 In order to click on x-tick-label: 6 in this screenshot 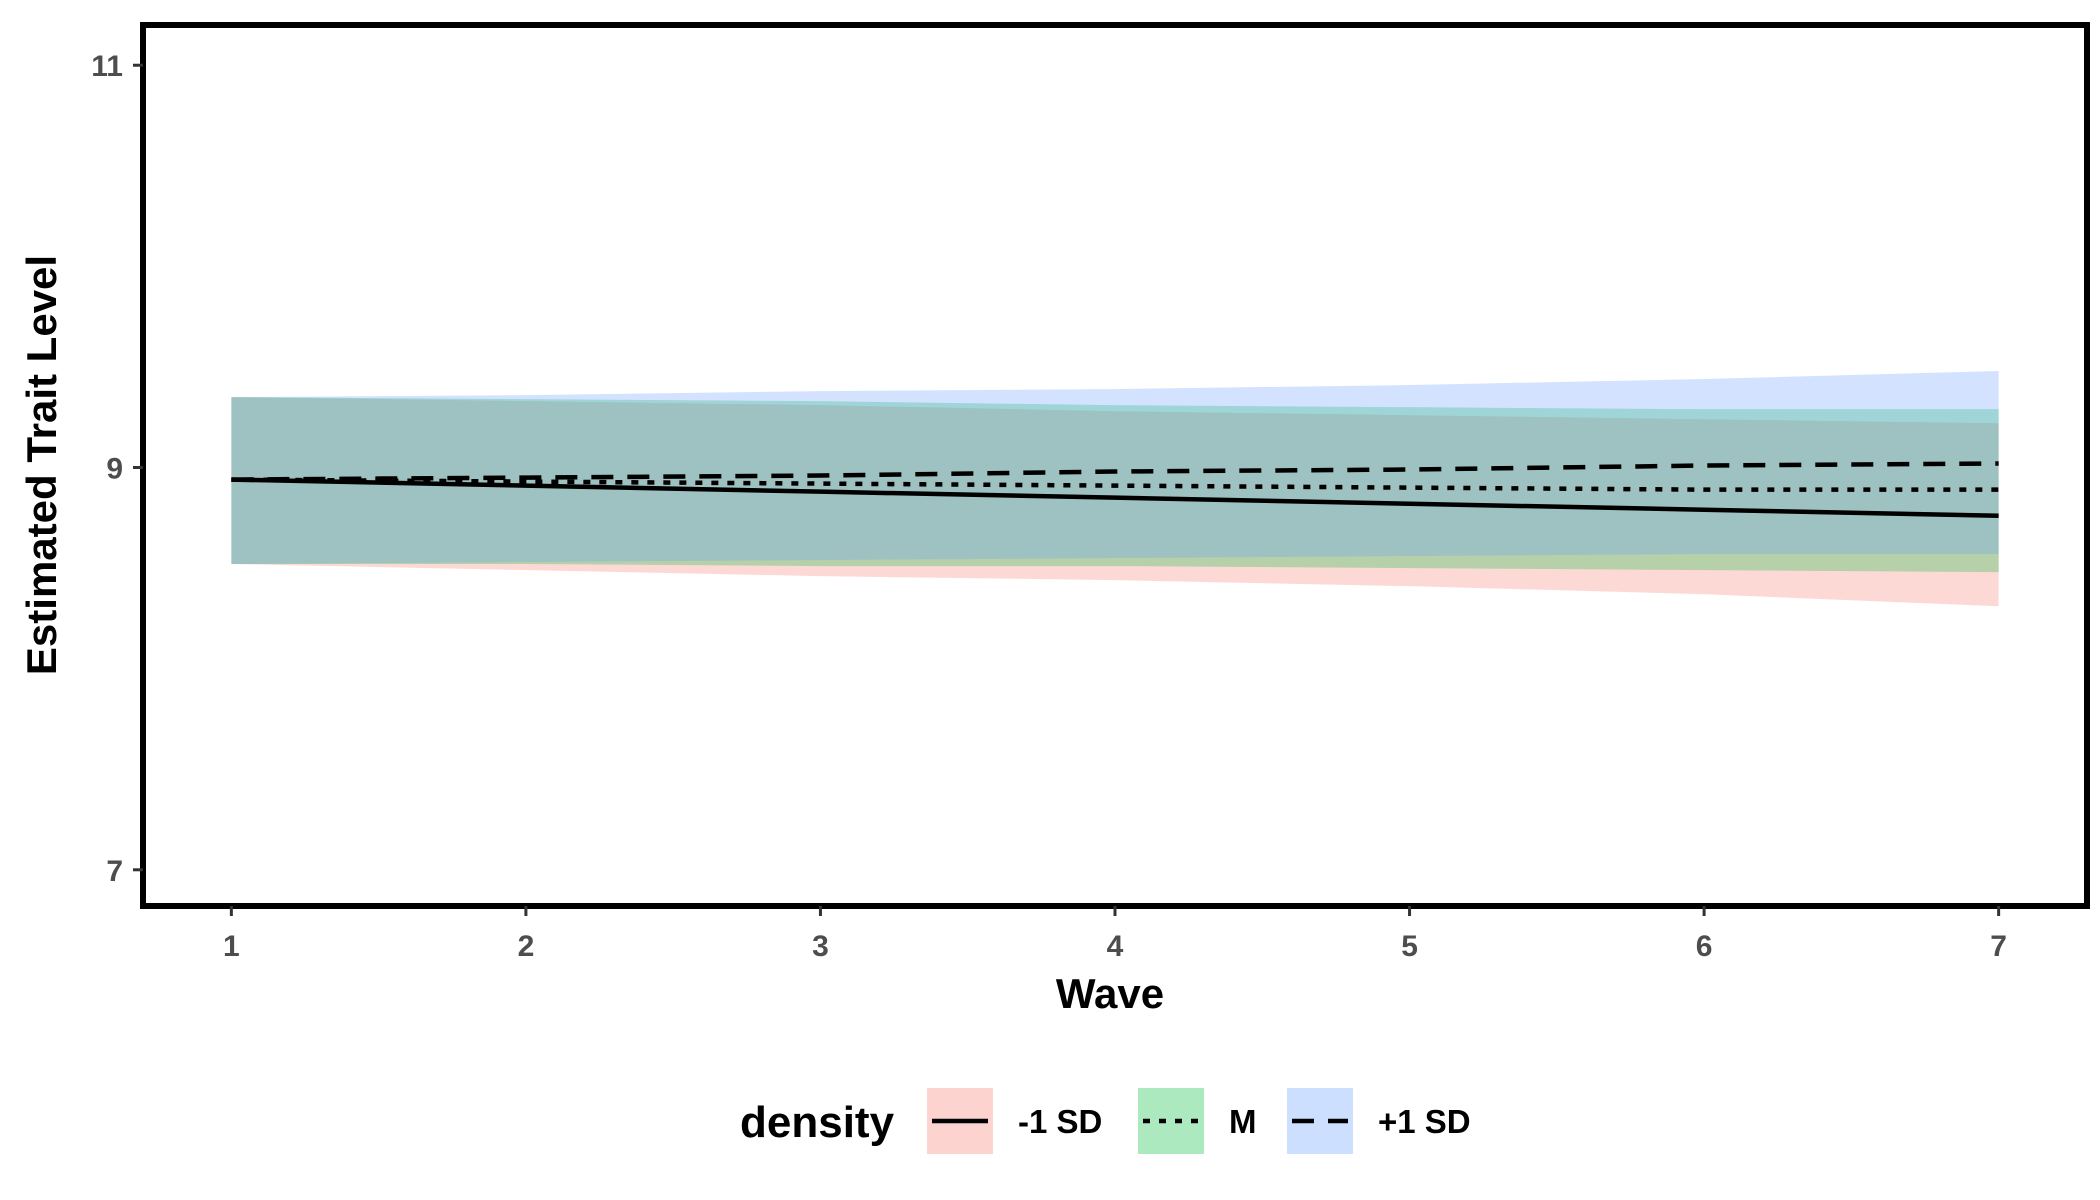, I will do `click(1704, 946)`.